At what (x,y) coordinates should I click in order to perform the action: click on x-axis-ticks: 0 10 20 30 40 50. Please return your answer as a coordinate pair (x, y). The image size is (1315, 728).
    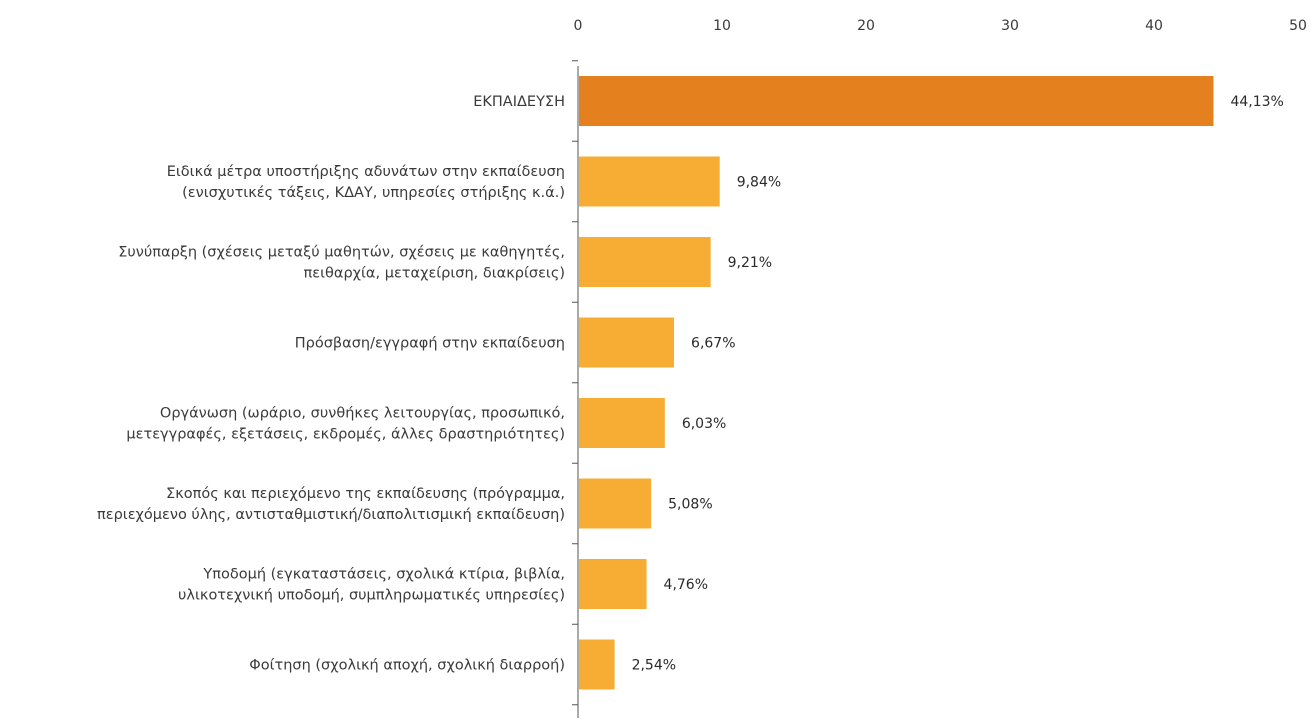
    Looking at the image, I should click on (940, 26).